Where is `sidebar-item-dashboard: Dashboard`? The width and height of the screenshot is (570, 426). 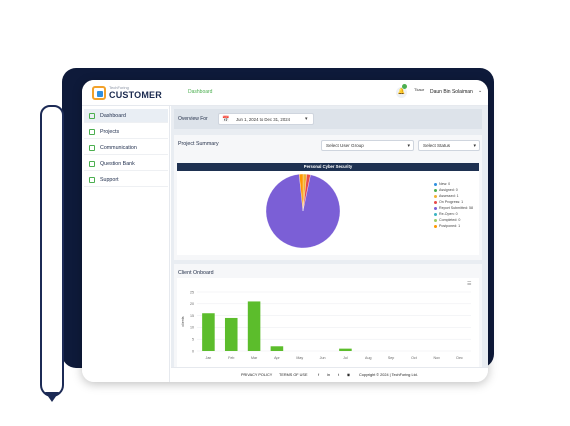
sidebar-item-dashboard: Dashboard is located at coordinates (126, 116).